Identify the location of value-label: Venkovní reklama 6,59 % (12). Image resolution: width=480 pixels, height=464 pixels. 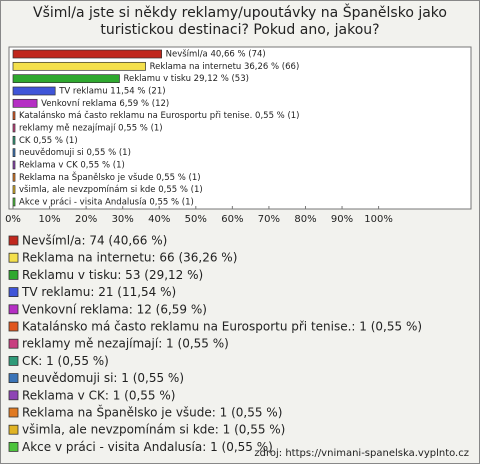
(105, 104).